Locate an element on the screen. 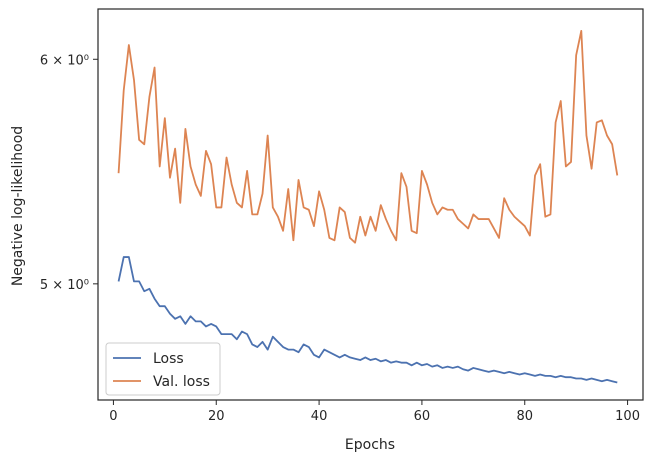  x-axis-label: Epochs is located at coordinates (370, 445).